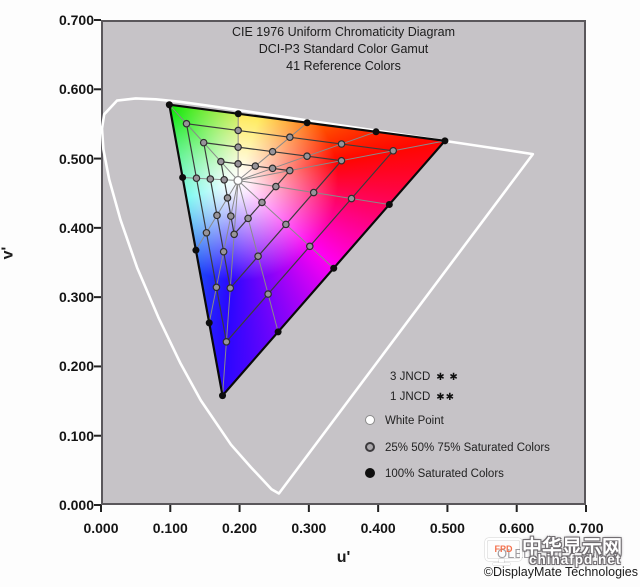 The width and height of the screenshot is (640, 587). I want to click on legend-partial-saturation-label: 25% 50% 75% Saturated Colors, so click(467, 448).